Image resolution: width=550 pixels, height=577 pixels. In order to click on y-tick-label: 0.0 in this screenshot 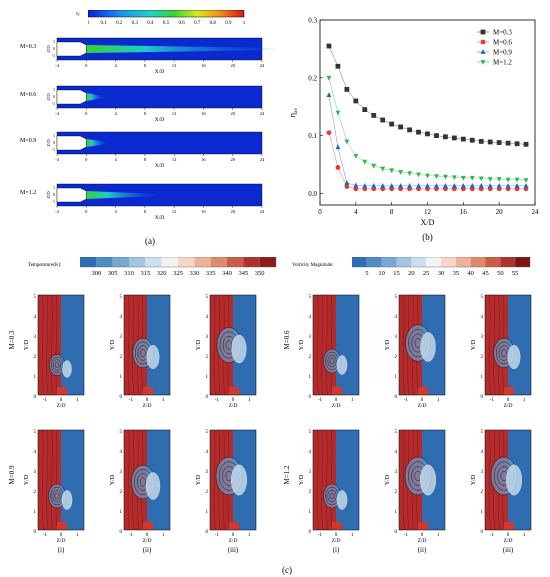, I will do `click(312, 194)`.